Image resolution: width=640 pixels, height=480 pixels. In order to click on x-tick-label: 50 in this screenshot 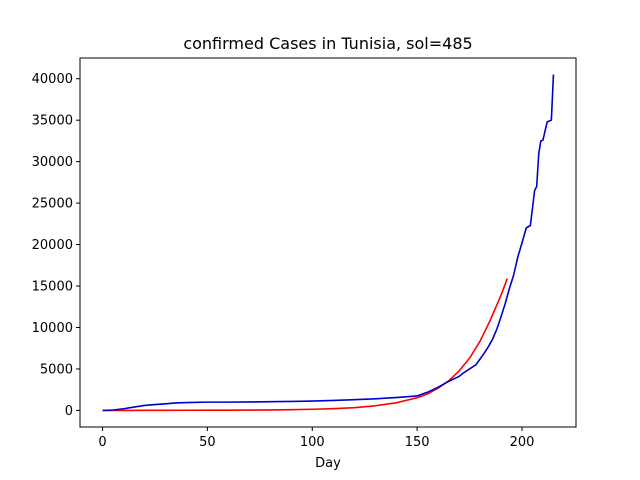, I will do `click(207, 442)`.